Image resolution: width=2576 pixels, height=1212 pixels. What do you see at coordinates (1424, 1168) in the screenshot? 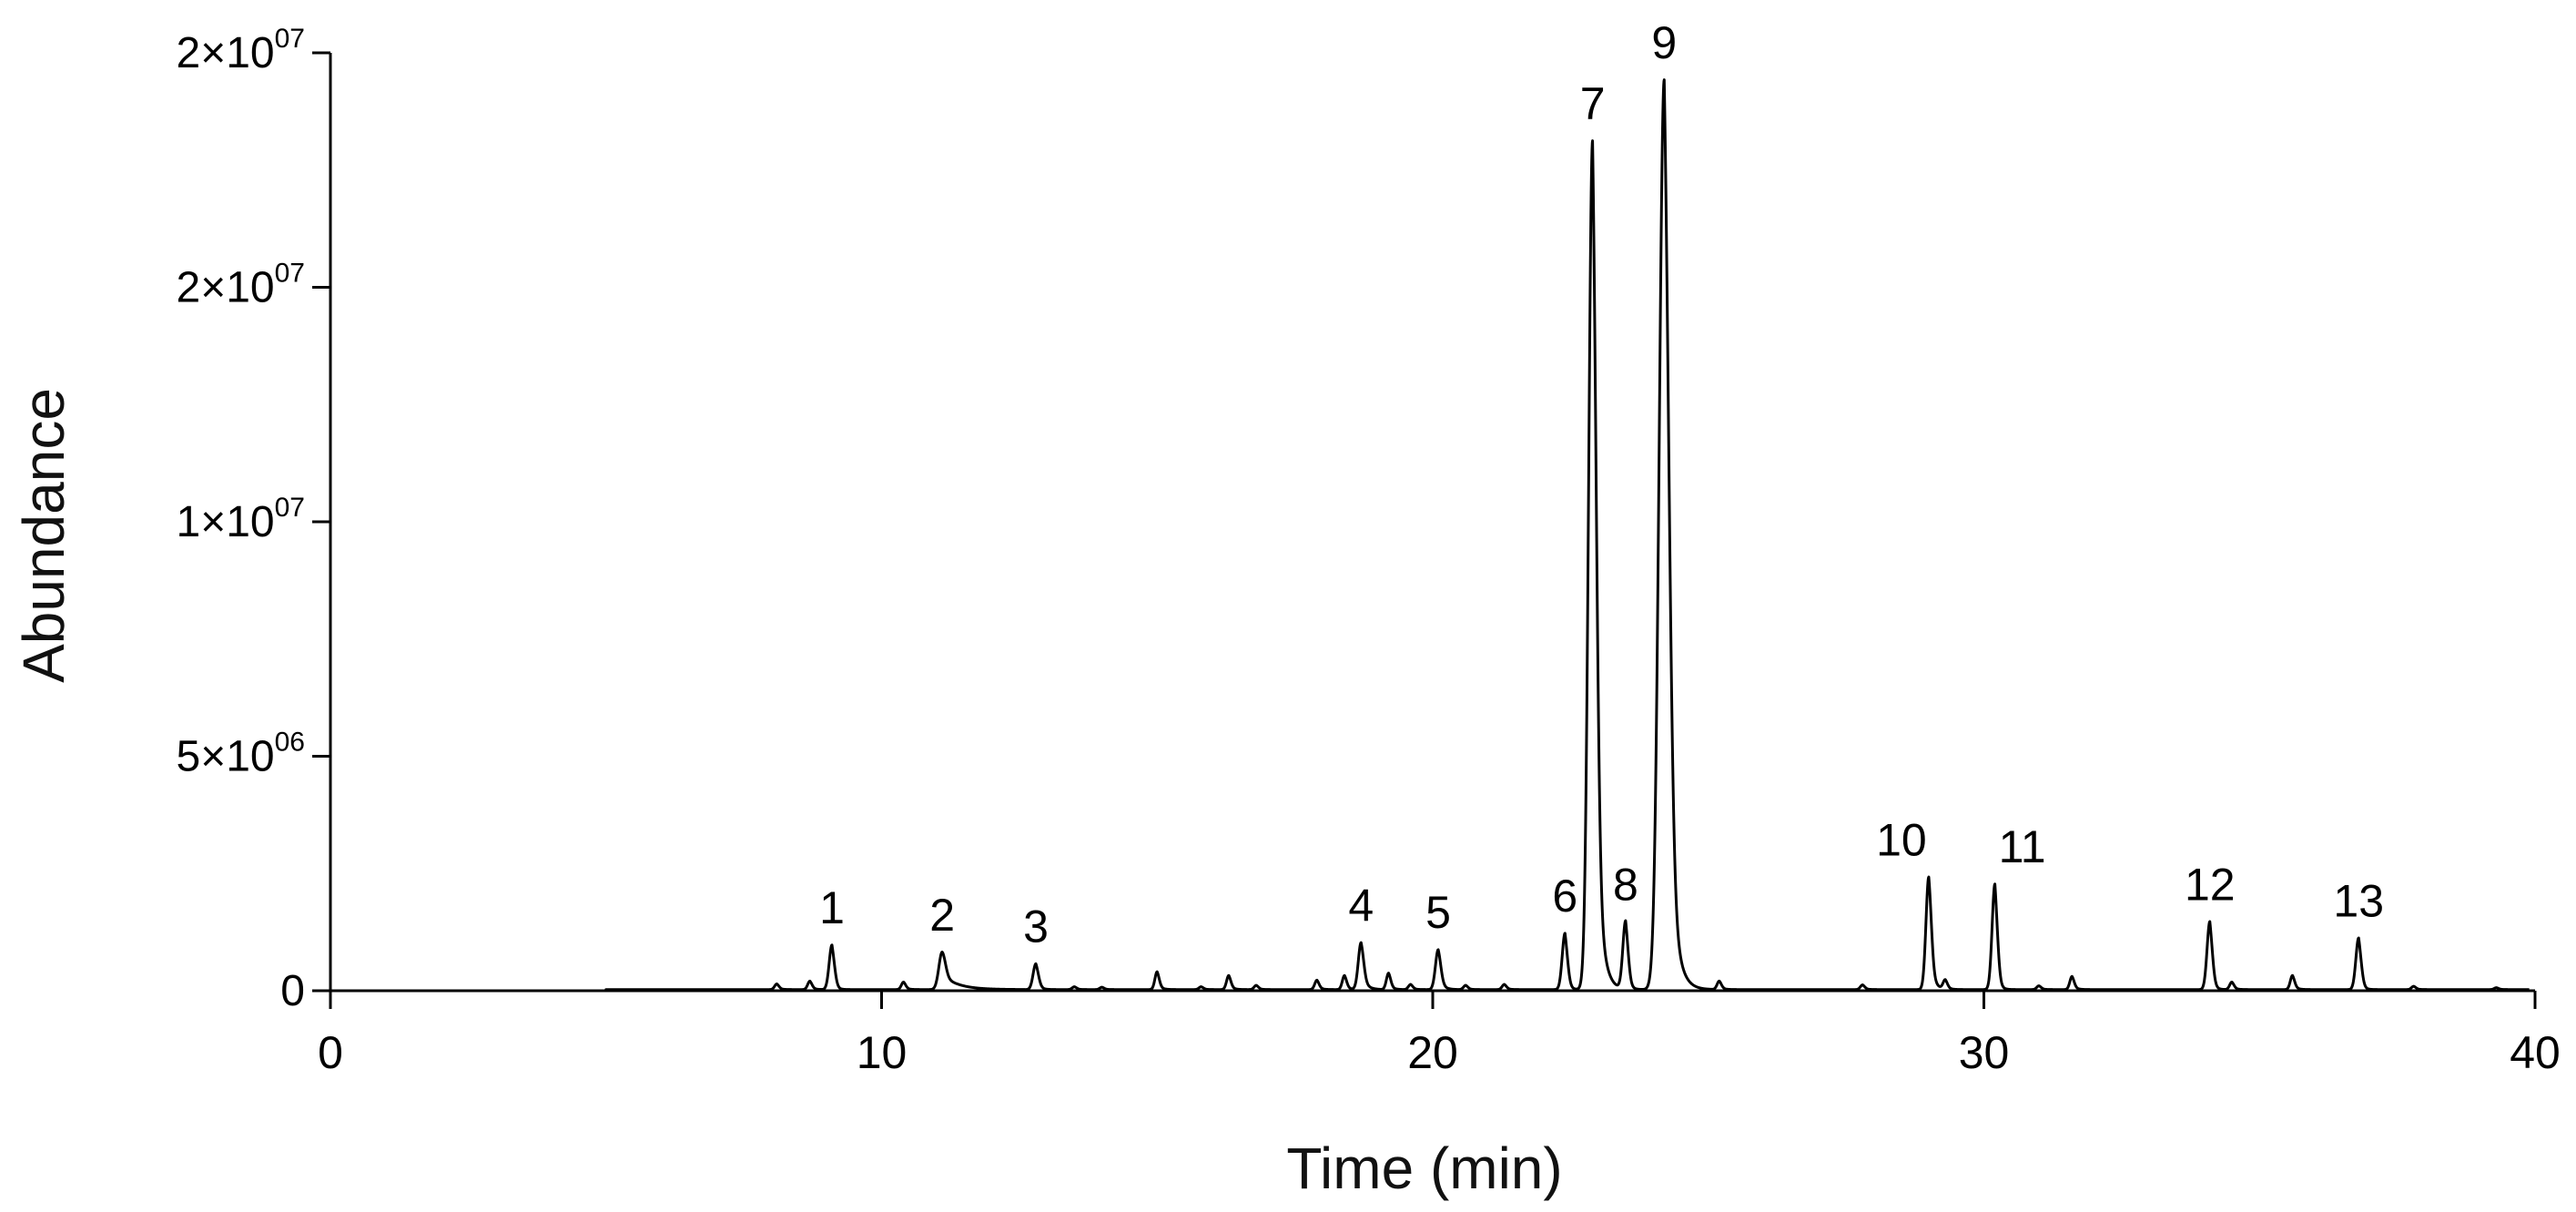
I see `x-axis-title: Time (min)` at bounding box center [1424, 1168].